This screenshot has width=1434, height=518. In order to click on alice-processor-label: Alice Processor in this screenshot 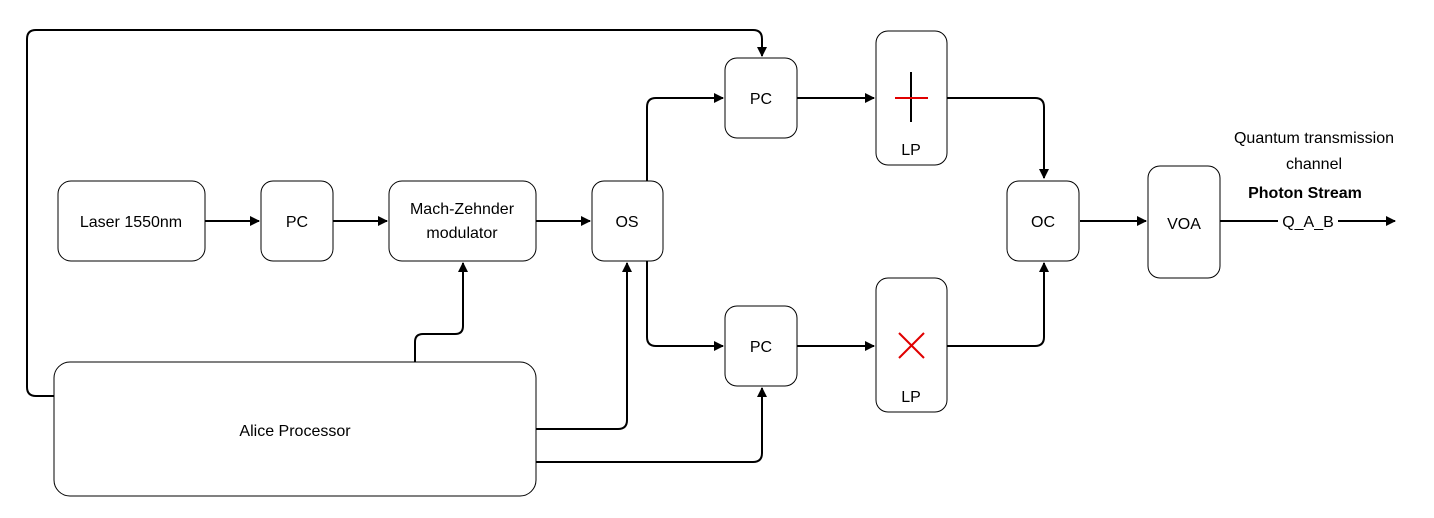, I will do `click(295, 431)`.